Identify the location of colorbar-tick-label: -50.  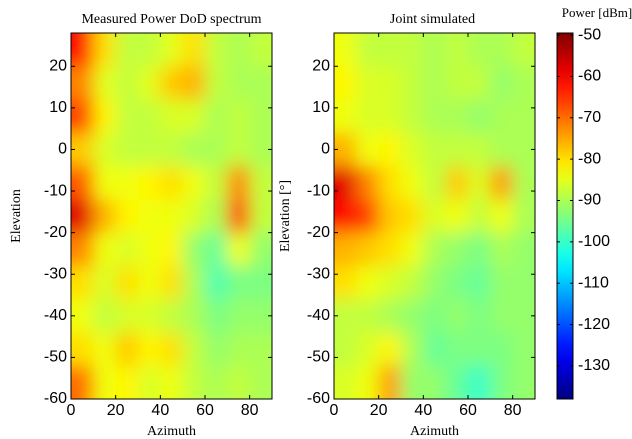
(589, 34).